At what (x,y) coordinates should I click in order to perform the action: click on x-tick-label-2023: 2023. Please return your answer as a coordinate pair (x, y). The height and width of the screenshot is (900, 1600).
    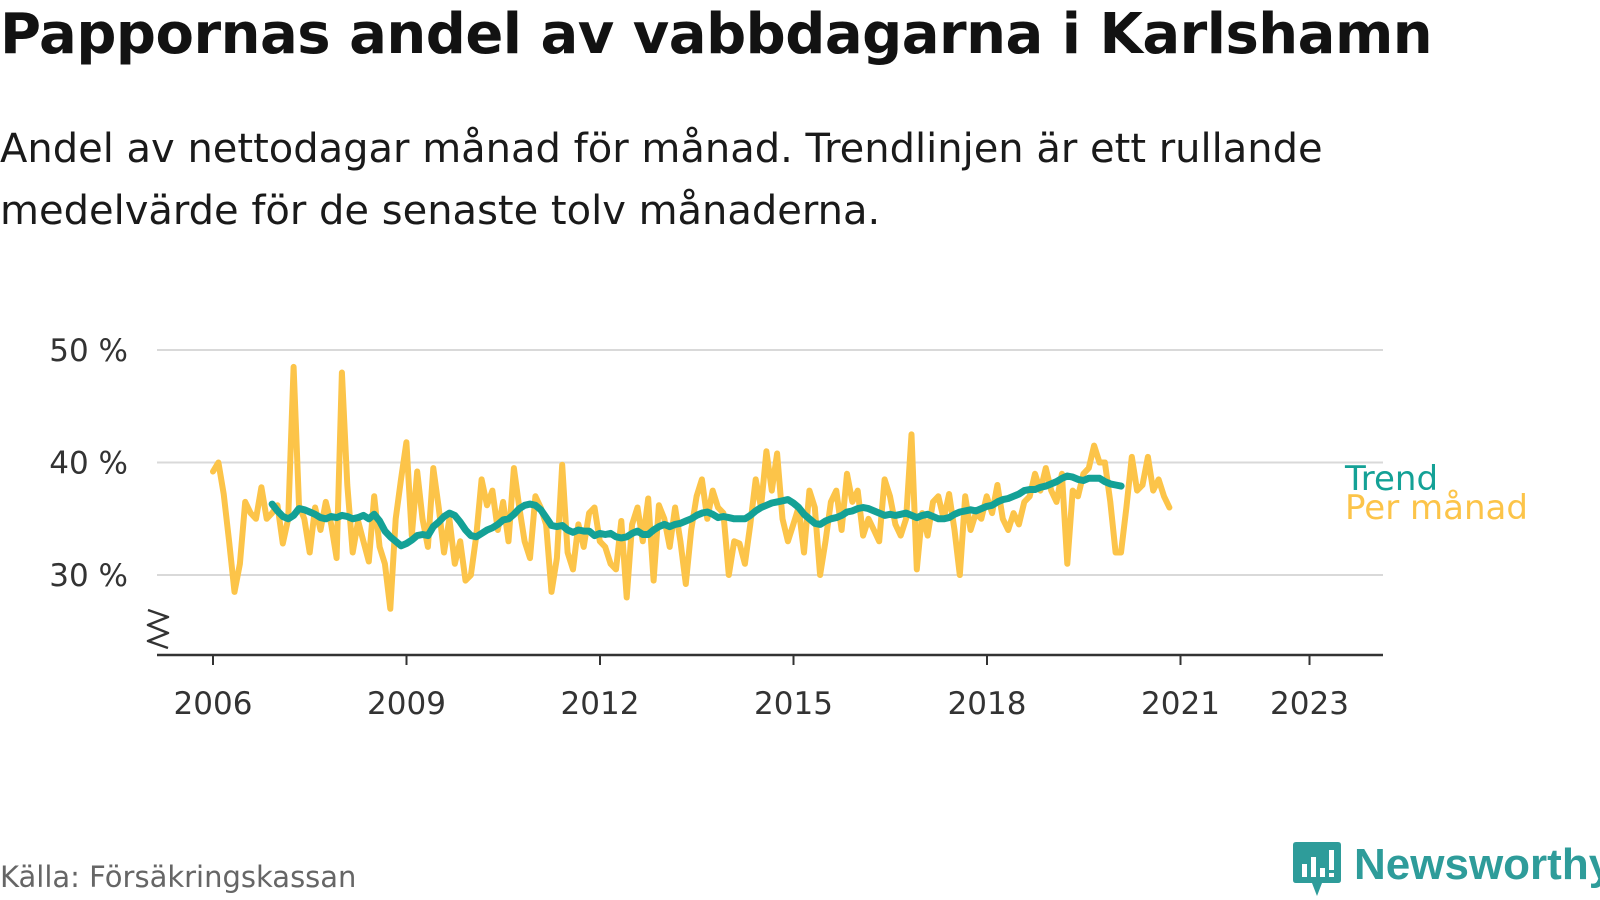
    Looking at the image, I should click on (1309, 704).